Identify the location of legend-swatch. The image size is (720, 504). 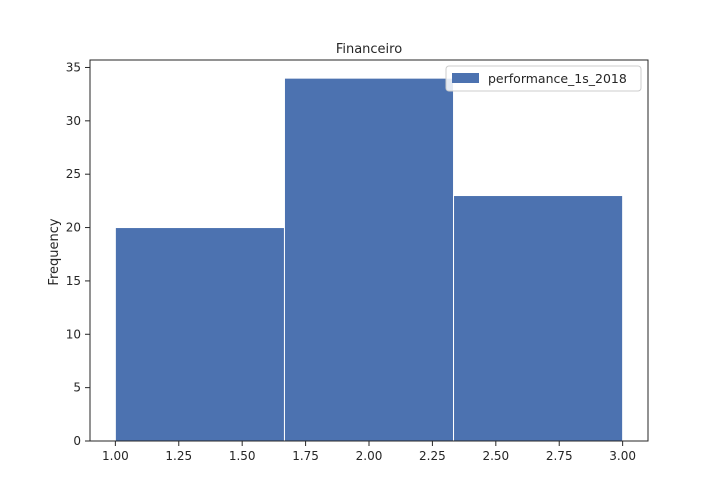
(465, 78).